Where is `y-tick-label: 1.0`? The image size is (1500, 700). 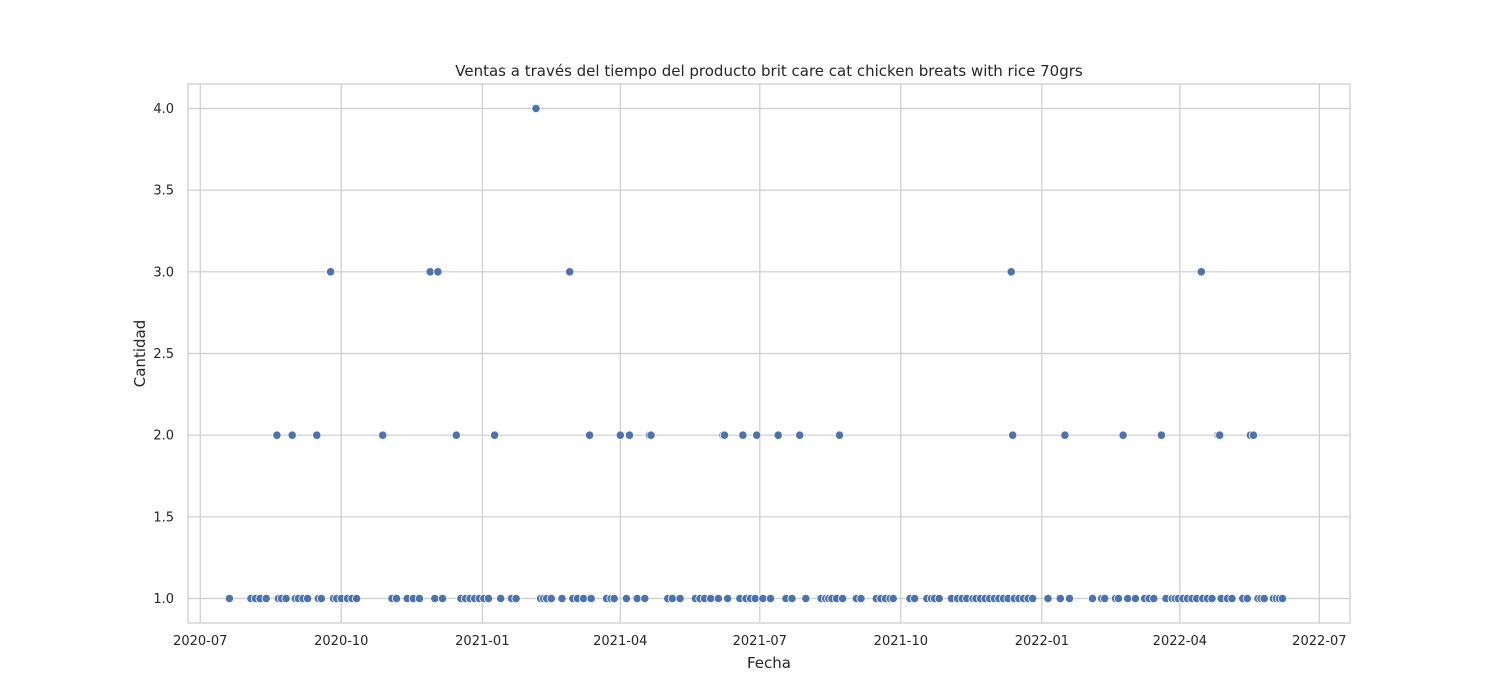 y-tick-label: 1.0 is located at coordinates (163, 599).